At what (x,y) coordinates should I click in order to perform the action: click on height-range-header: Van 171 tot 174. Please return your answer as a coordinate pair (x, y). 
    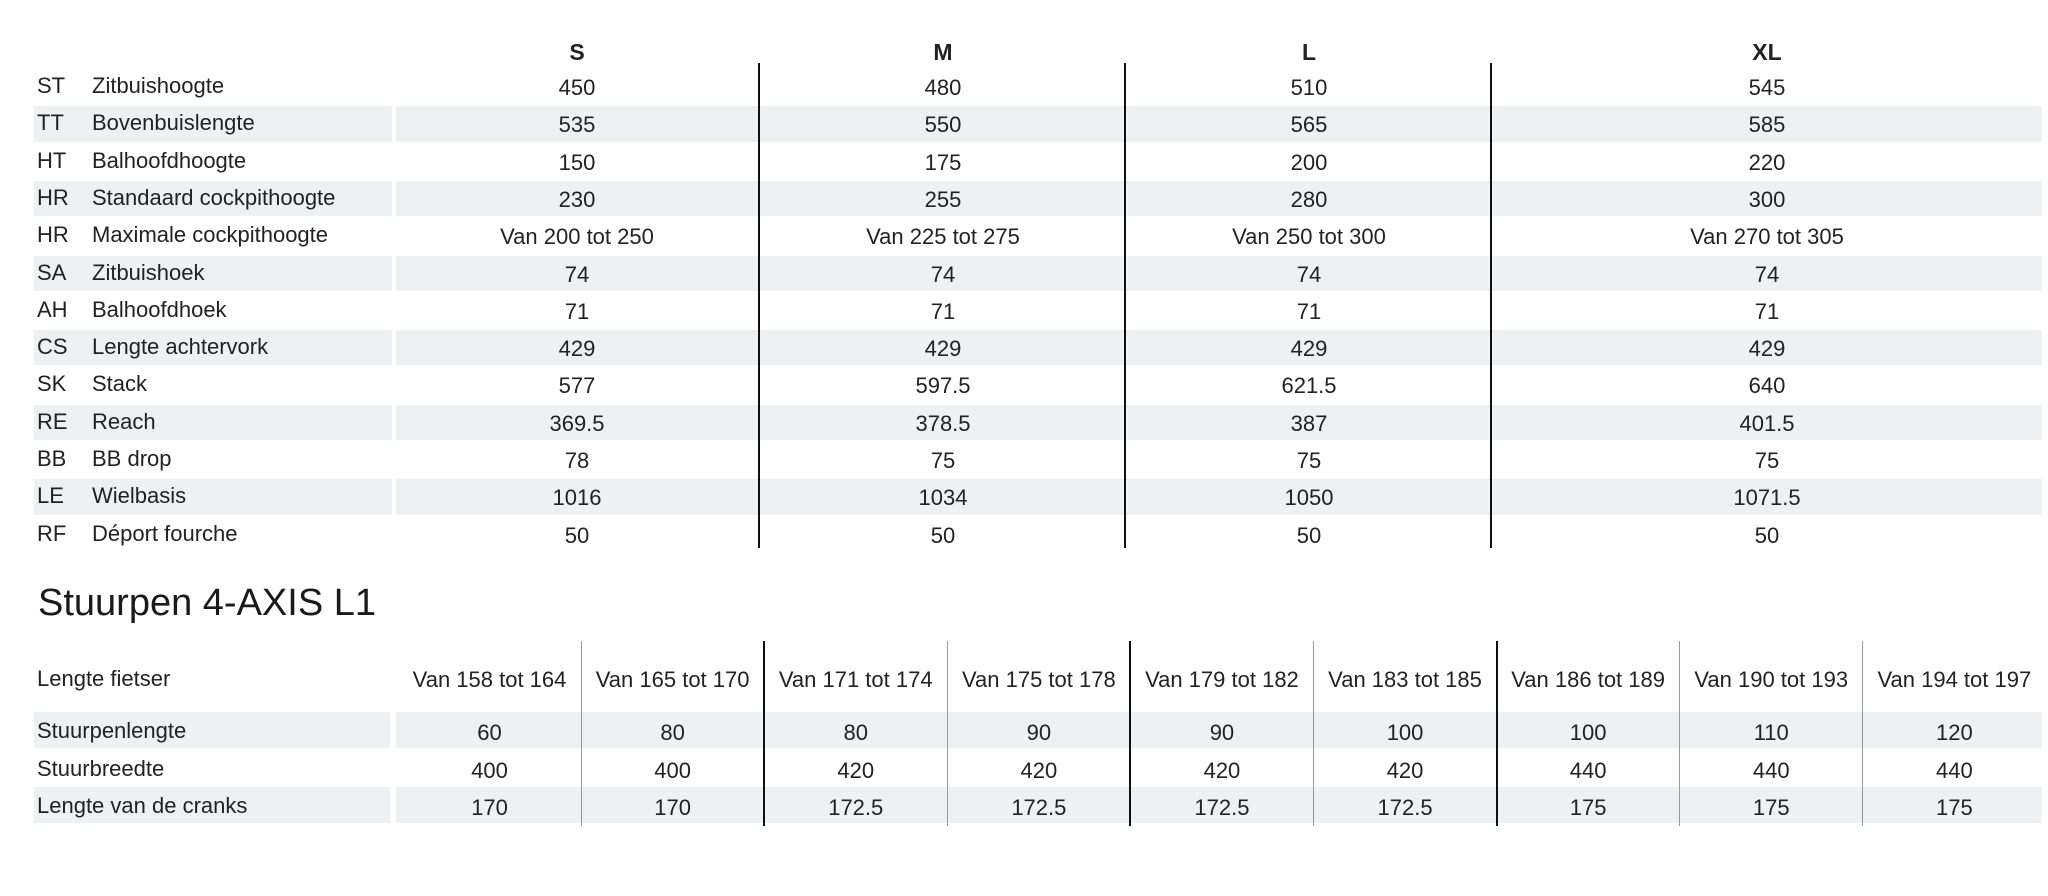
    Looking at the image, I should click on (855, 679).